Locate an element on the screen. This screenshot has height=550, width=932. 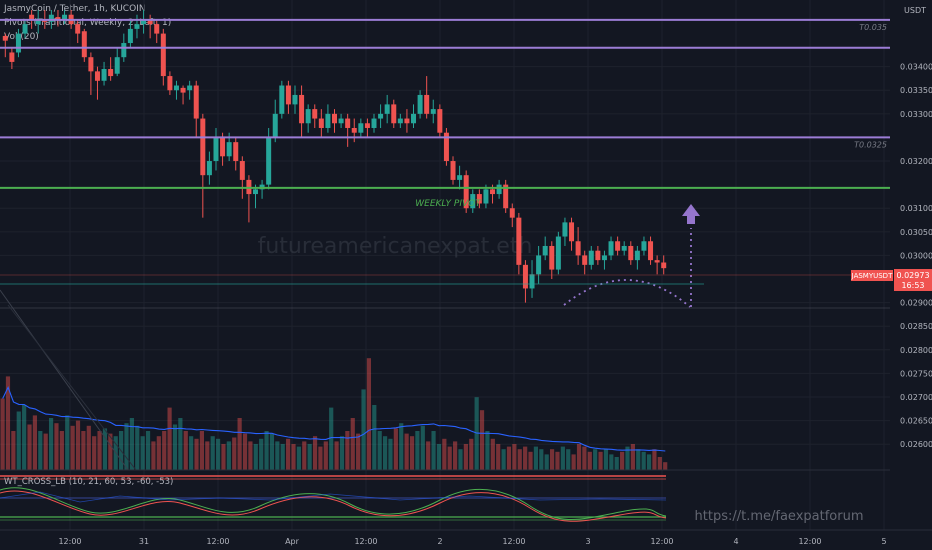
current-price-badge: JASMYUSDT 0.02973 16:53 is located at coordinates (891, 280).